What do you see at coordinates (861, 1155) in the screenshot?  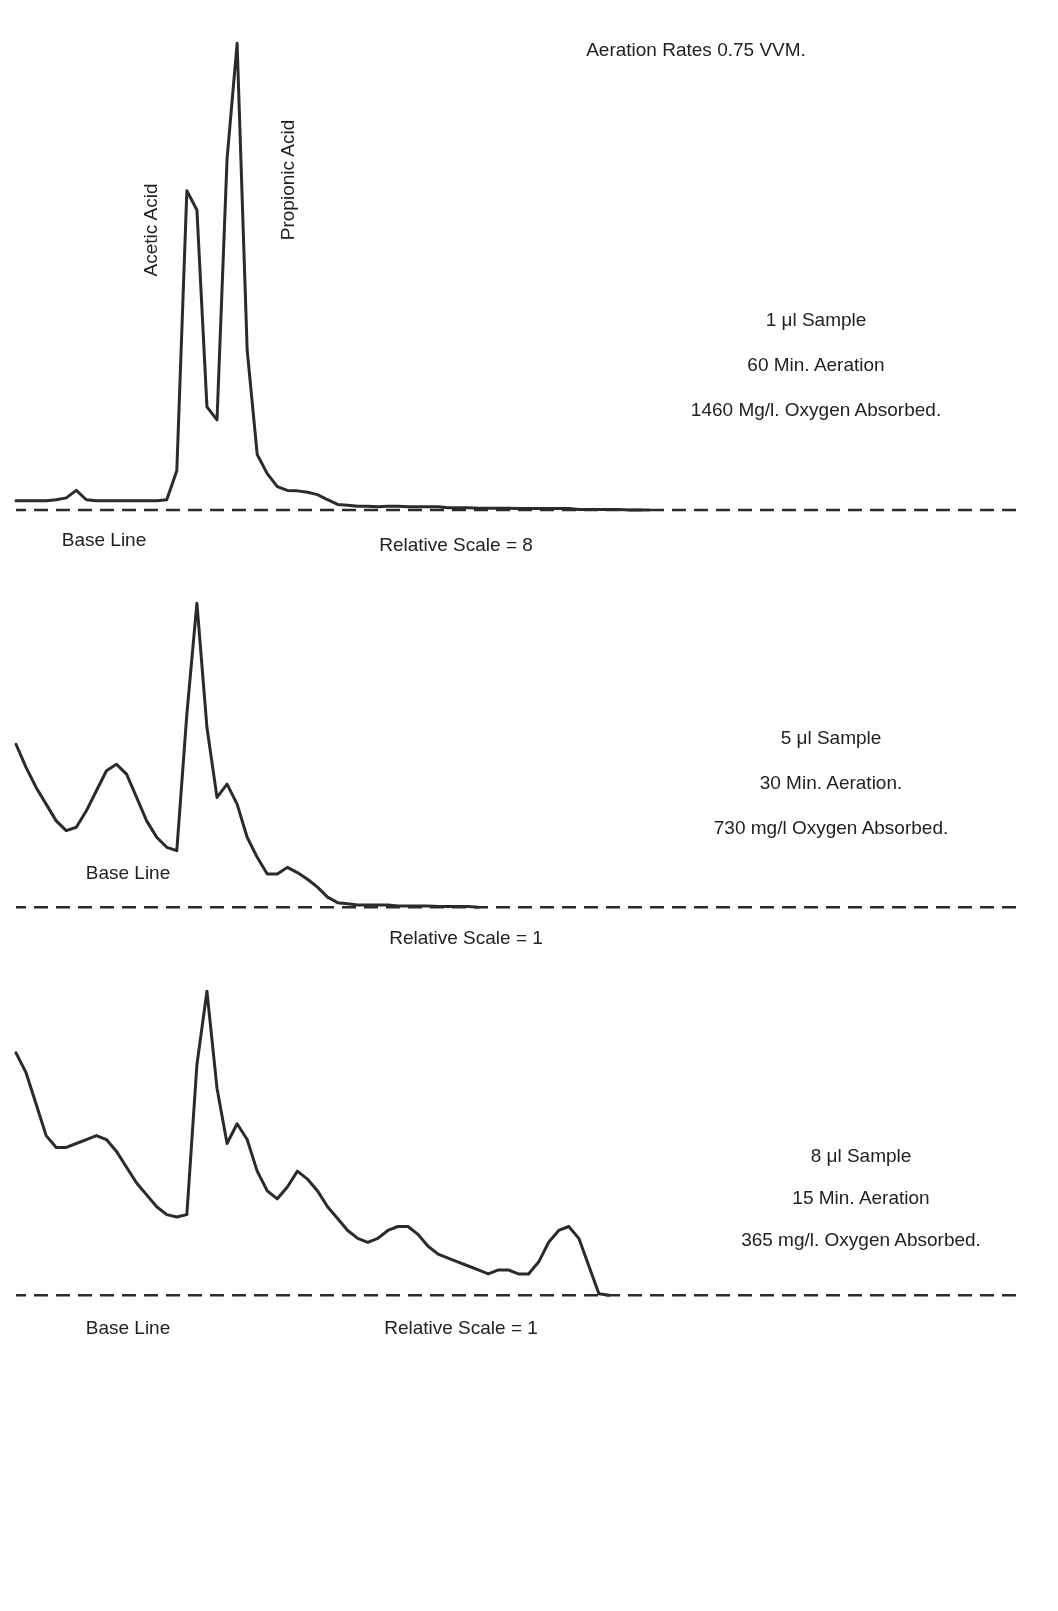 I see `text: 8 μl Sample` at bounding box center [861, 1155].